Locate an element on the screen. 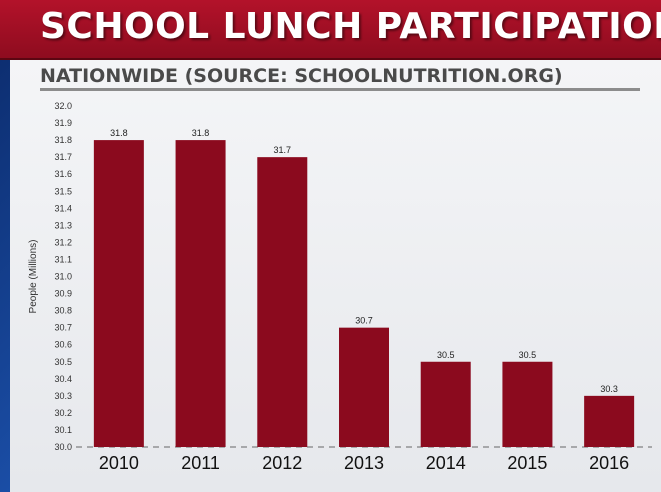 This screenshot has height=492, width=661. x-tick-label: 2013 is located at coordinates (364, 463).